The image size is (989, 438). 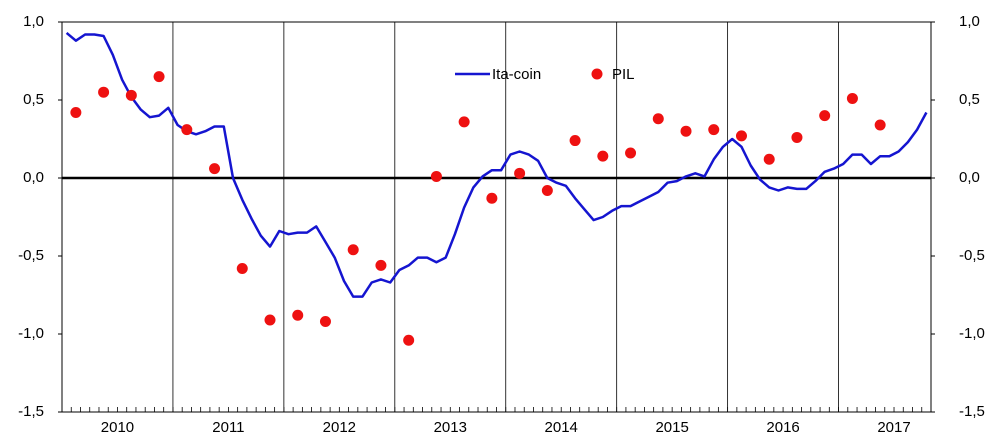 What do you see at coordinates (33, 99) in the screenshot?
I see `y-tick-label: 0,5` at bounding box center [33, 99].